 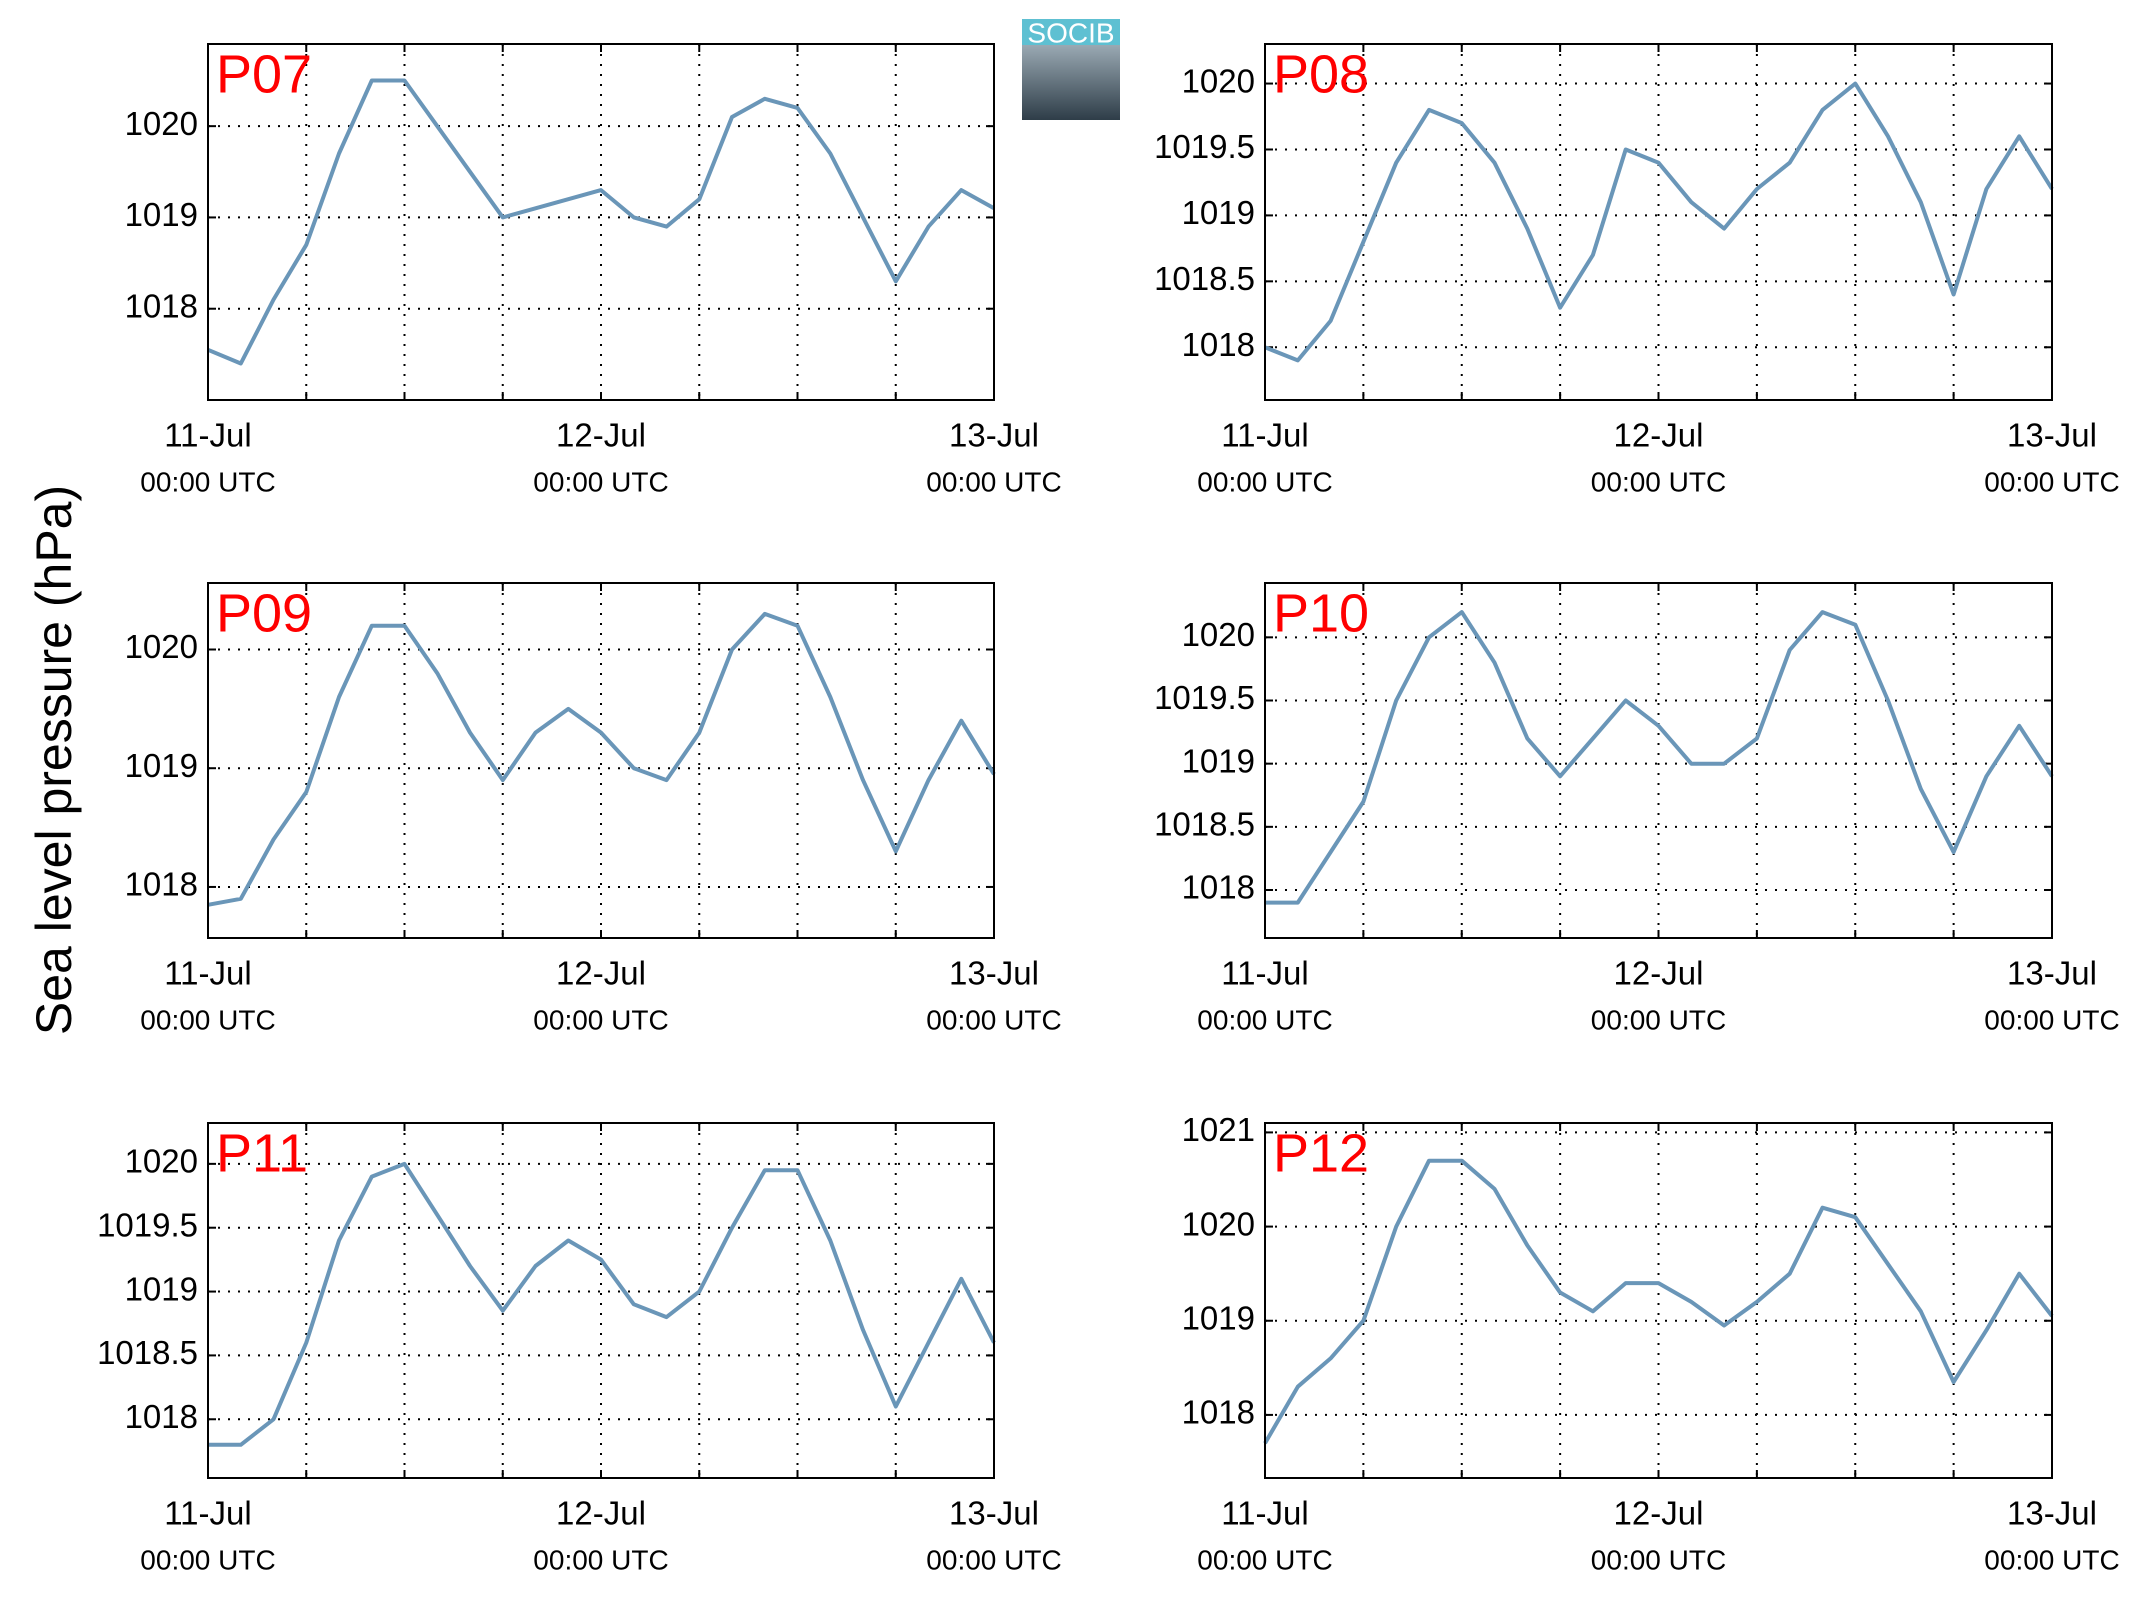 I want to click on logo-body, so click(x=1071, y=82).